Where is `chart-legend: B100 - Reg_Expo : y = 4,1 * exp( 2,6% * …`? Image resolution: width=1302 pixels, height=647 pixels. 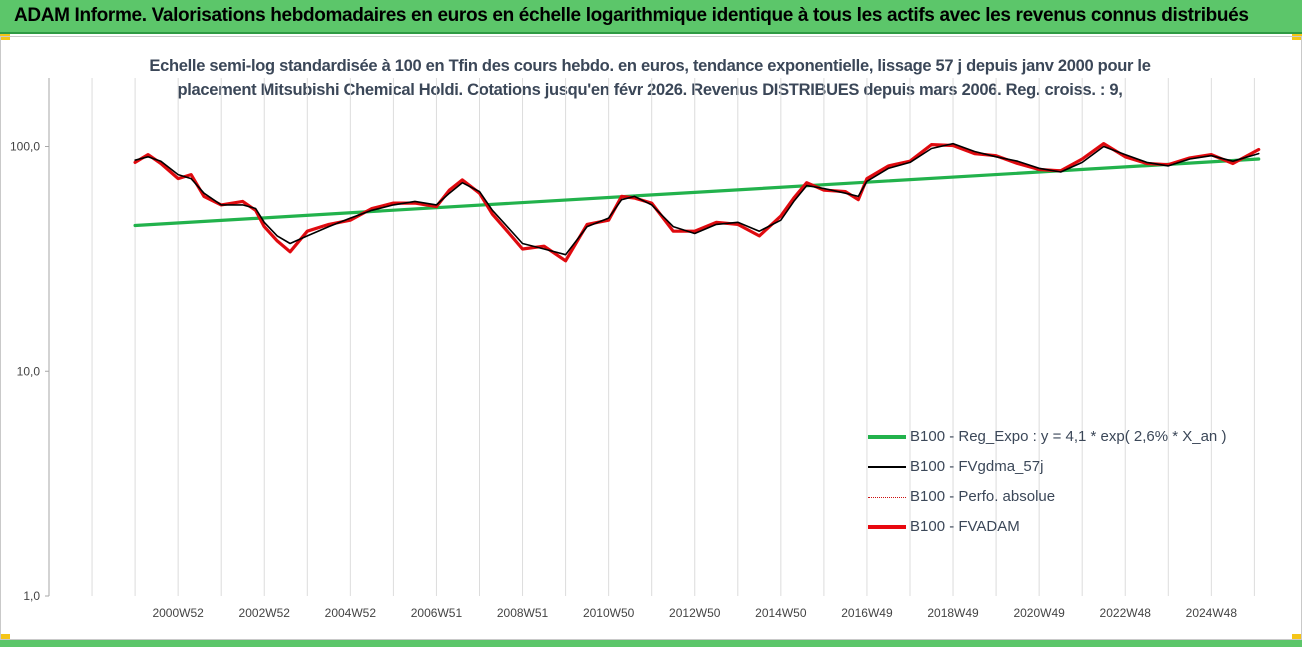 chart-legend: B100 - Reg_Expo : y = 4,1 * exp( 2,6% * … is located at coordinates (1056, 486).